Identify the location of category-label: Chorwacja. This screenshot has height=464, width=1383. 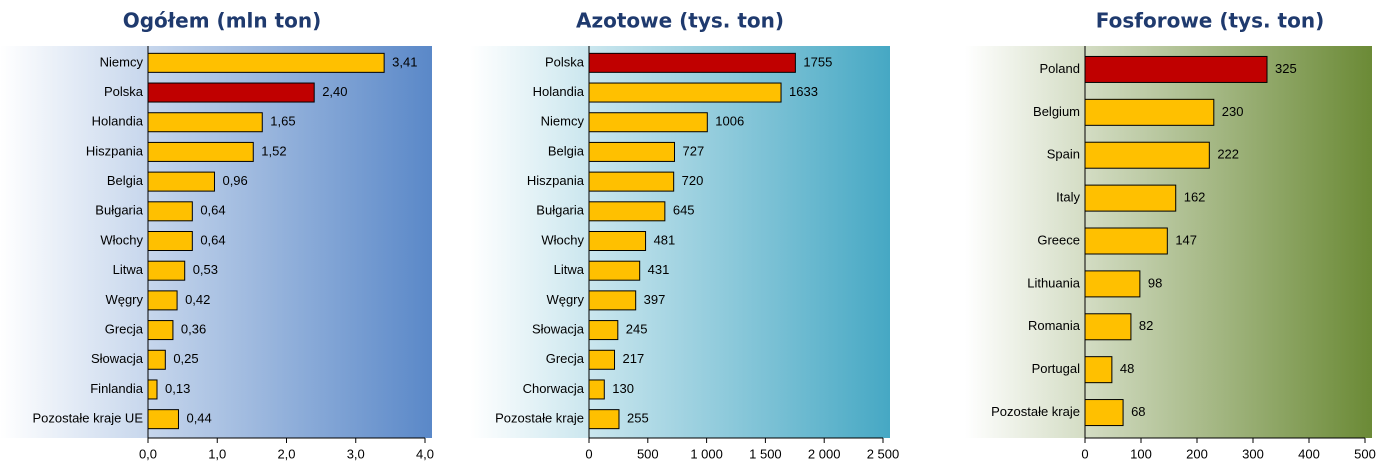
(554, 388).